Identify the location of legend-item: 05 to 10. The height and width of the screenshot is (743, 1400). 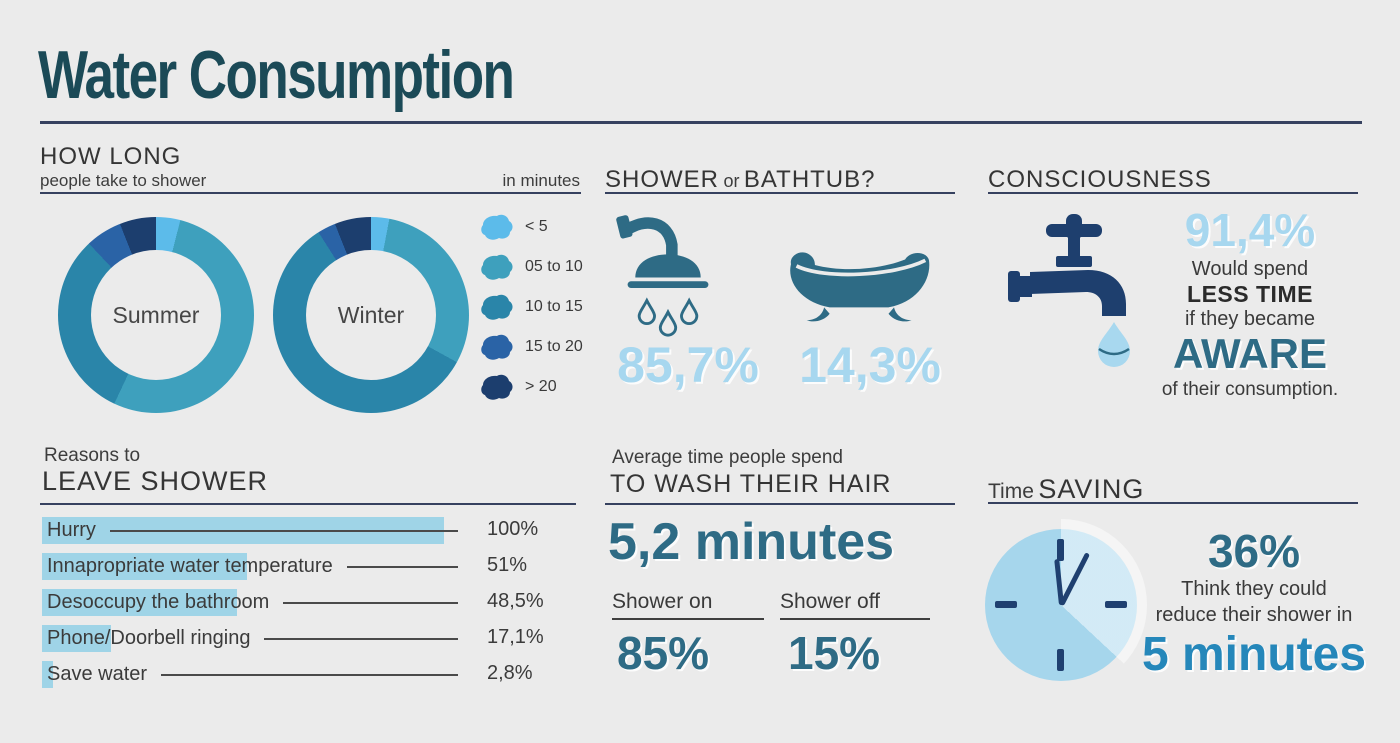
(531, 267).